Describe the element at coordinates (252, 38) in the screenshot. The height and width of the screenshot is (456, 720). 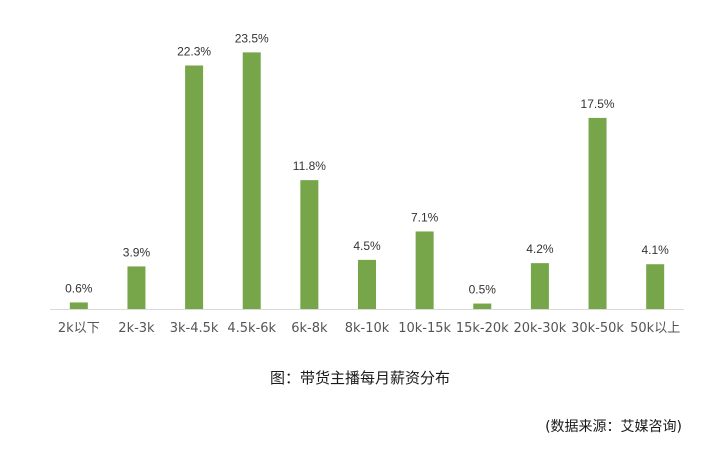
I see `value-label-3: 23.5%` at that location.